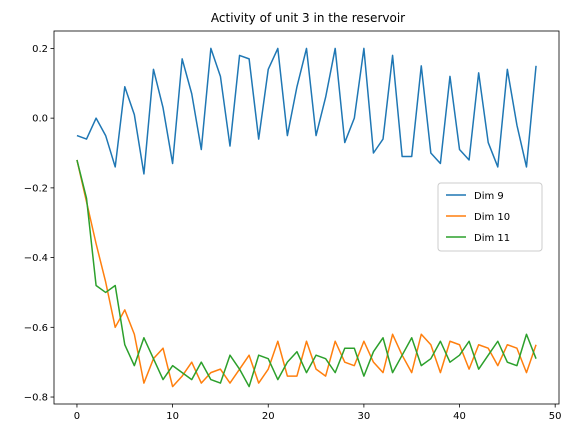 This screenshot has width=564, height=435. Describe the element at coordinates (318, 413) in the screenshot. I see `x-axis: 0 10 20 30 40 50` at that location.